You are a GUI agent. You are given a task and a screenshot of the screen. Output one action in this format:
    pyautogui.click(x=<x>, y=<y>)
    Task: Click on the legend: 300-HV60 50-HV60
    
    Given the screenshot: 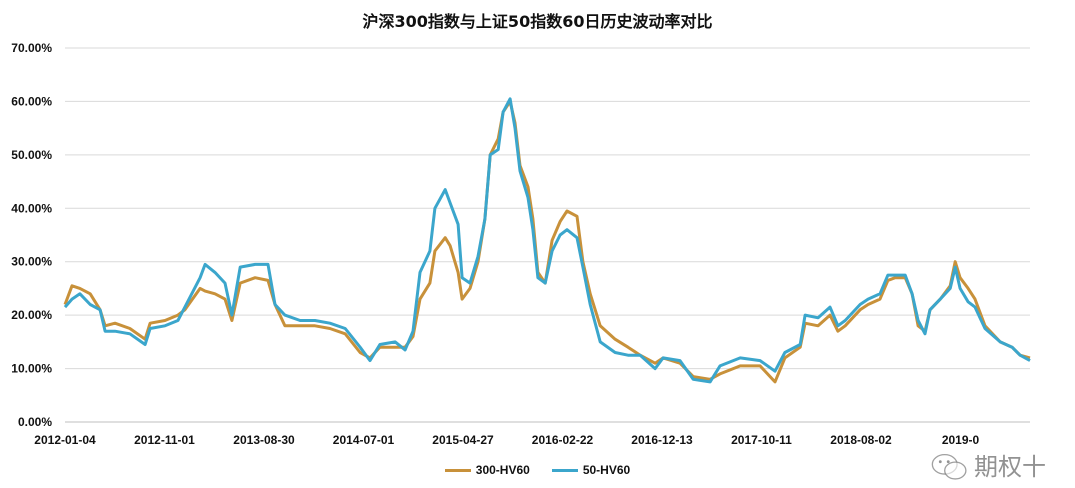 What is the action you would take?
    pyautogui.click(x=537, y=470)
    